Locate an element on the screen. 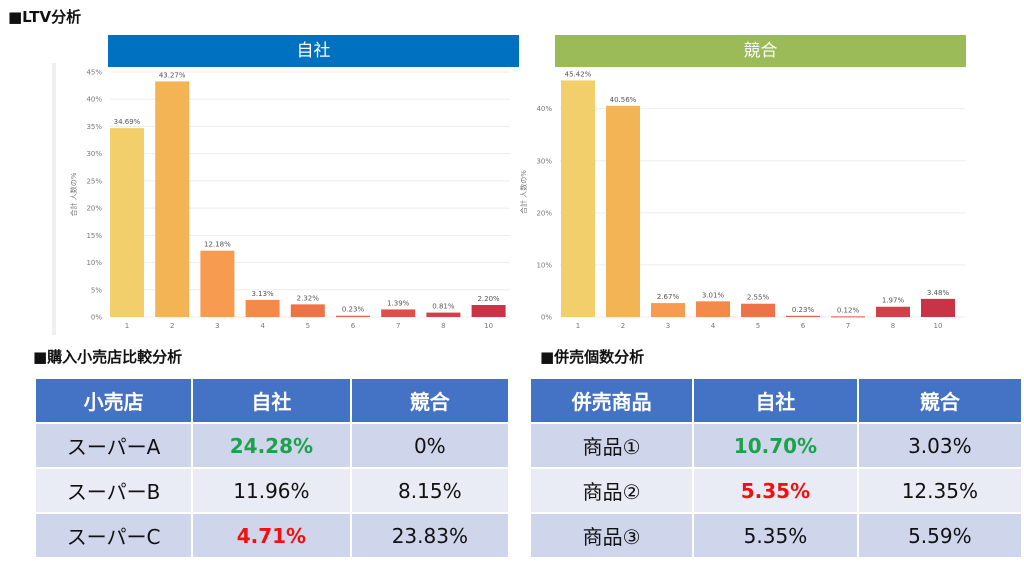  competitor-value: 5.59% is located at coordinates (939, 535).